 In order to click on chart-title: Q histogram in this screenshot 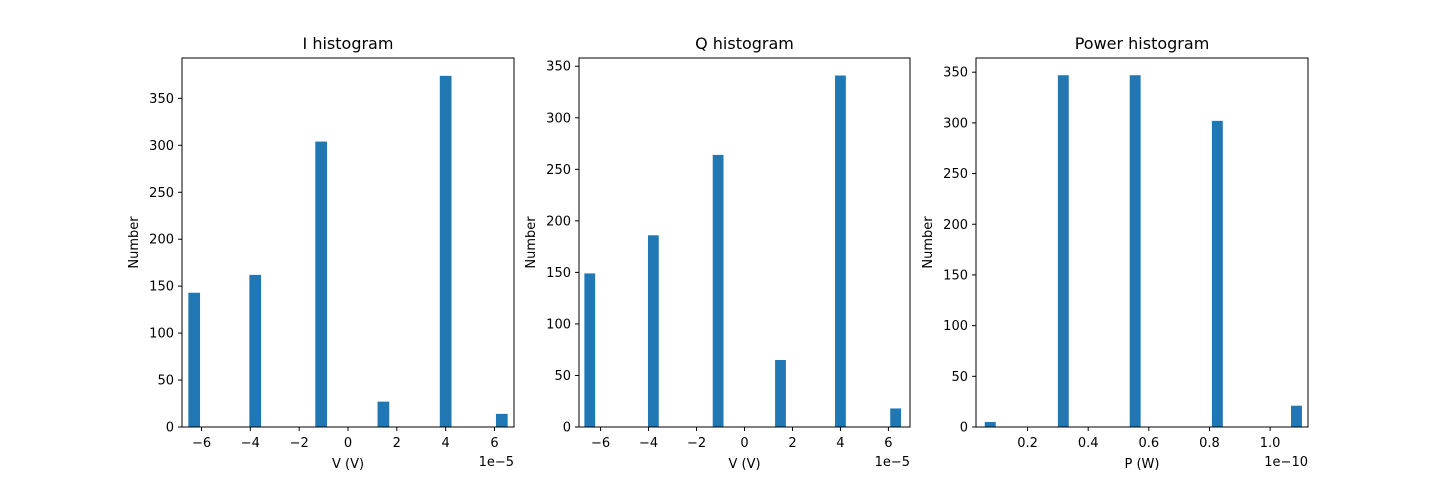, I will do `click(744, 43)`.